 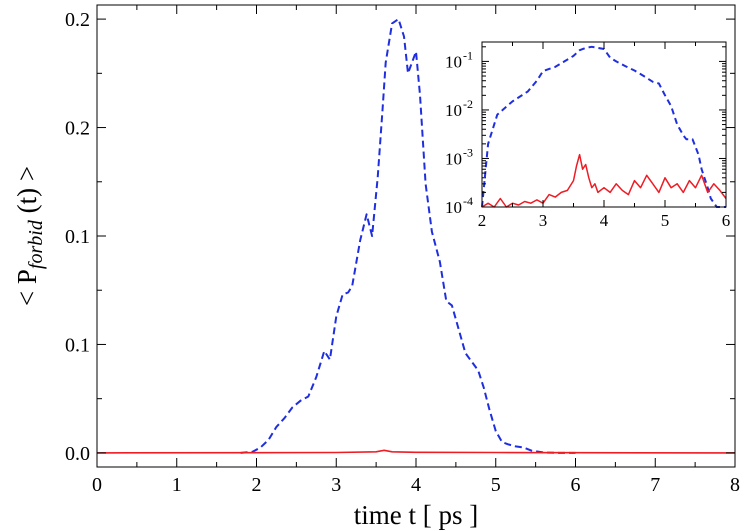 What do you see at coordinates (543, 220) in the screenshot?
I see `inset-x-tick-label: 3` at bounding box center [543, 220].